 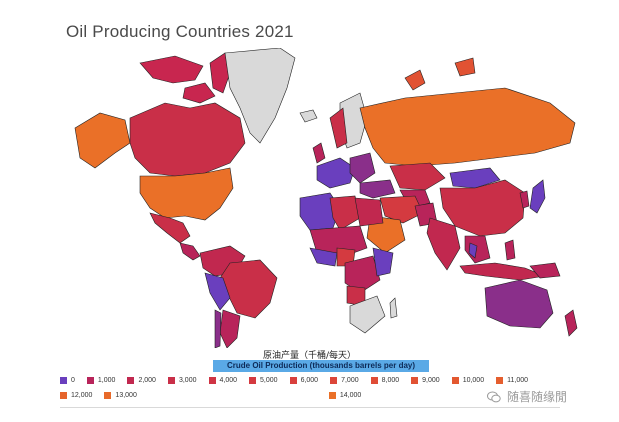 I want to click on region-central-america, so click(x=190, y=251).